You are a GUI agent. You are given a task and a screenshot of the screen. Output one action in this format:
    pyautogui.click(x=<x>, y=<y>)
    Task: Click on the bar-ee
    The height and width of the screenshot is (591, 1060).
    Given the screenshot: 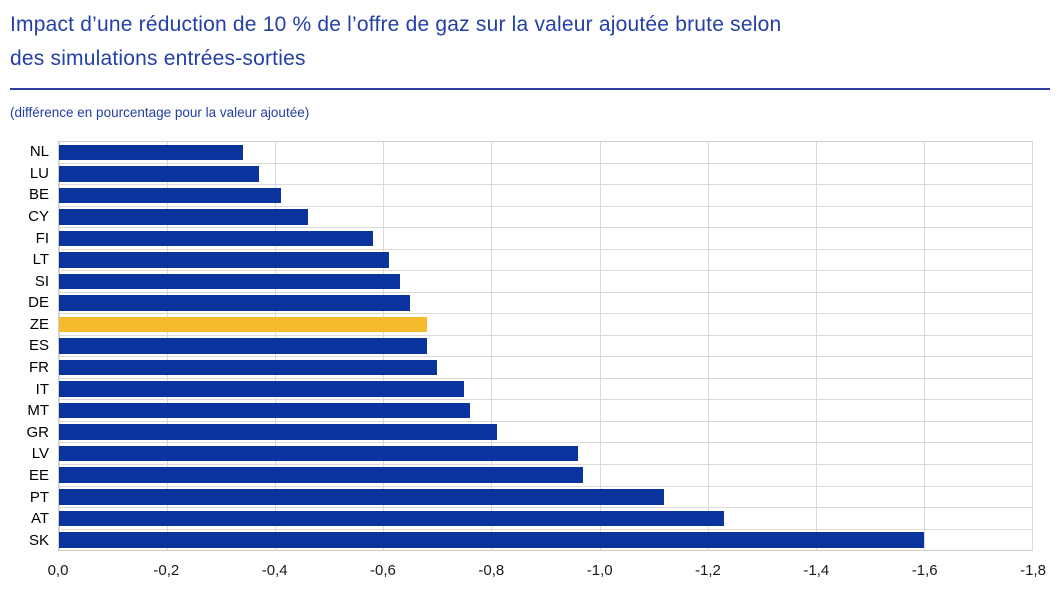 What is the action you would take?
    pyautogui.click(x=321, y=475)
    